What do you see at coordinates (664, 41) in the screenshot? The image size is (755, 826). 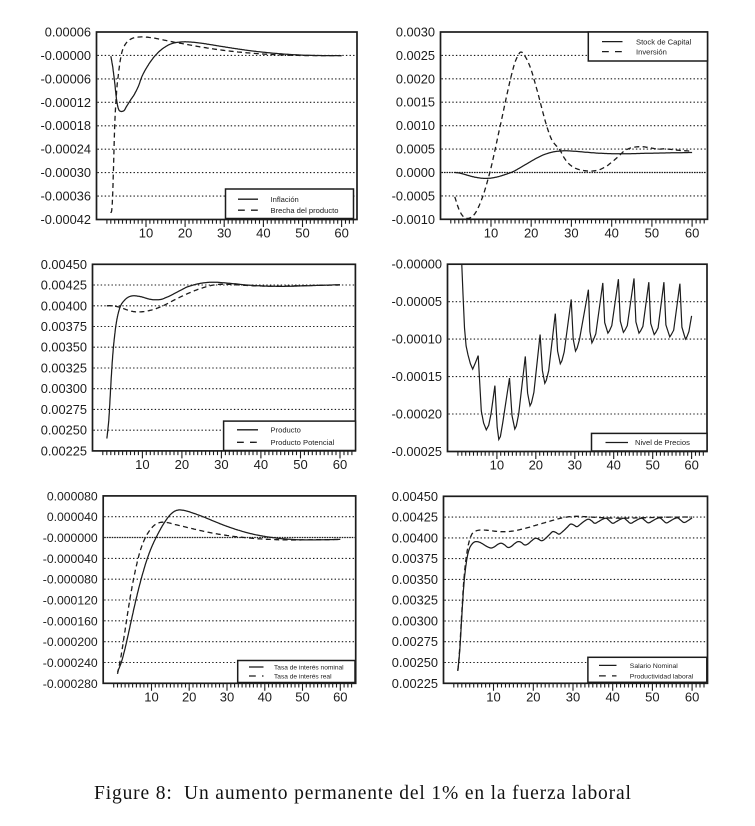 I see `svg-text: Stock de Capital` at bounding box center [664, 41].